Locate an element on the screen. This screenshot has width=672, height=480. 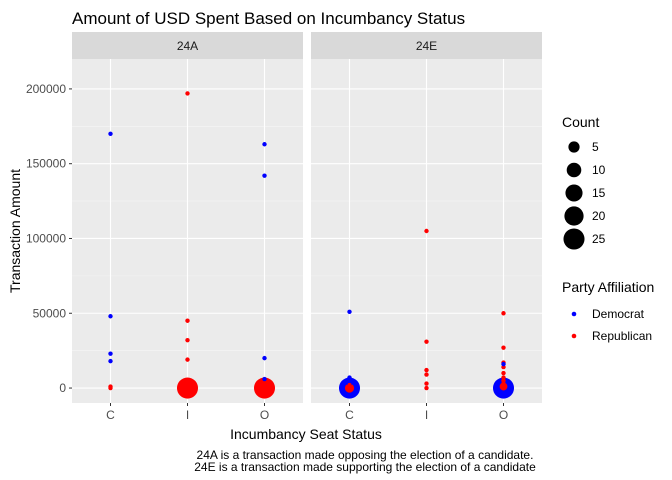
legend-size-label: 5 is located at coordinates (595, 147).